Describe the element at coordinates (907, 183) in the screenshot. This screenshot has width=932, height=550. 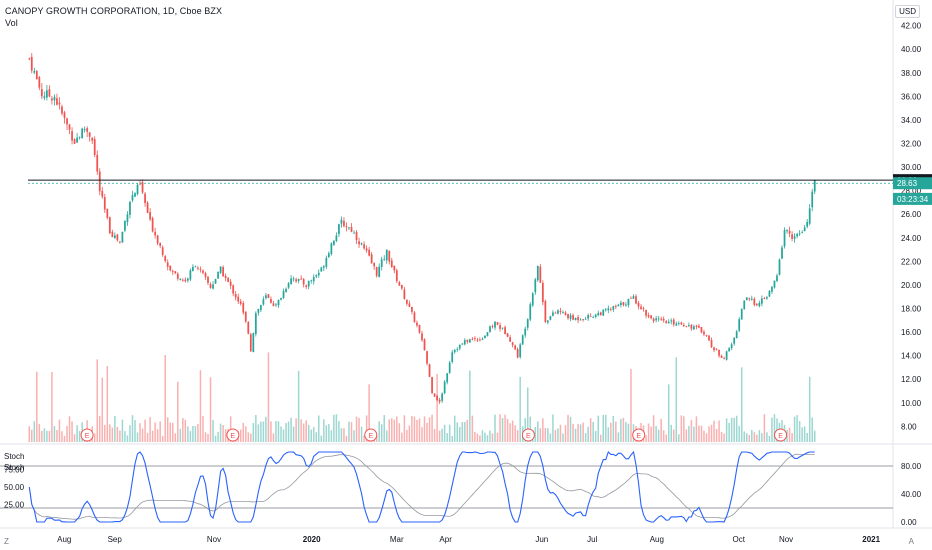
I see `price-tag-label: 28.63` at that location.